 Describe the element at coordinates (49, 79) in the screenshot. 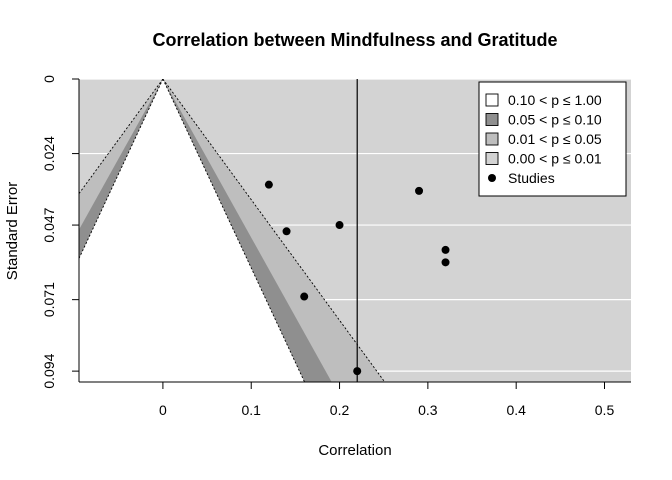

I see `y-tick-label-0: 0` at that location.